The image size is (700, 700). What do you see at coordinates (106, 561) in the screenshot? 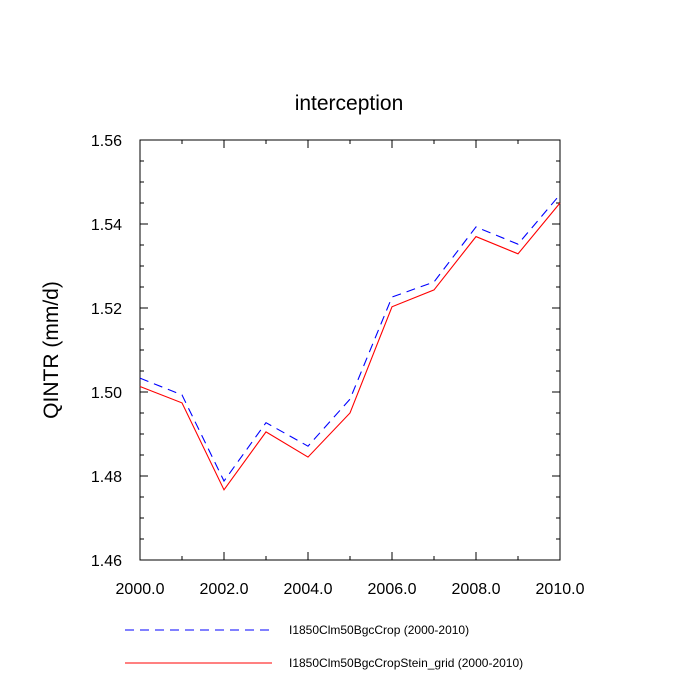
I see `y-tick-label: 1.46` at bounding box center [106, 561].